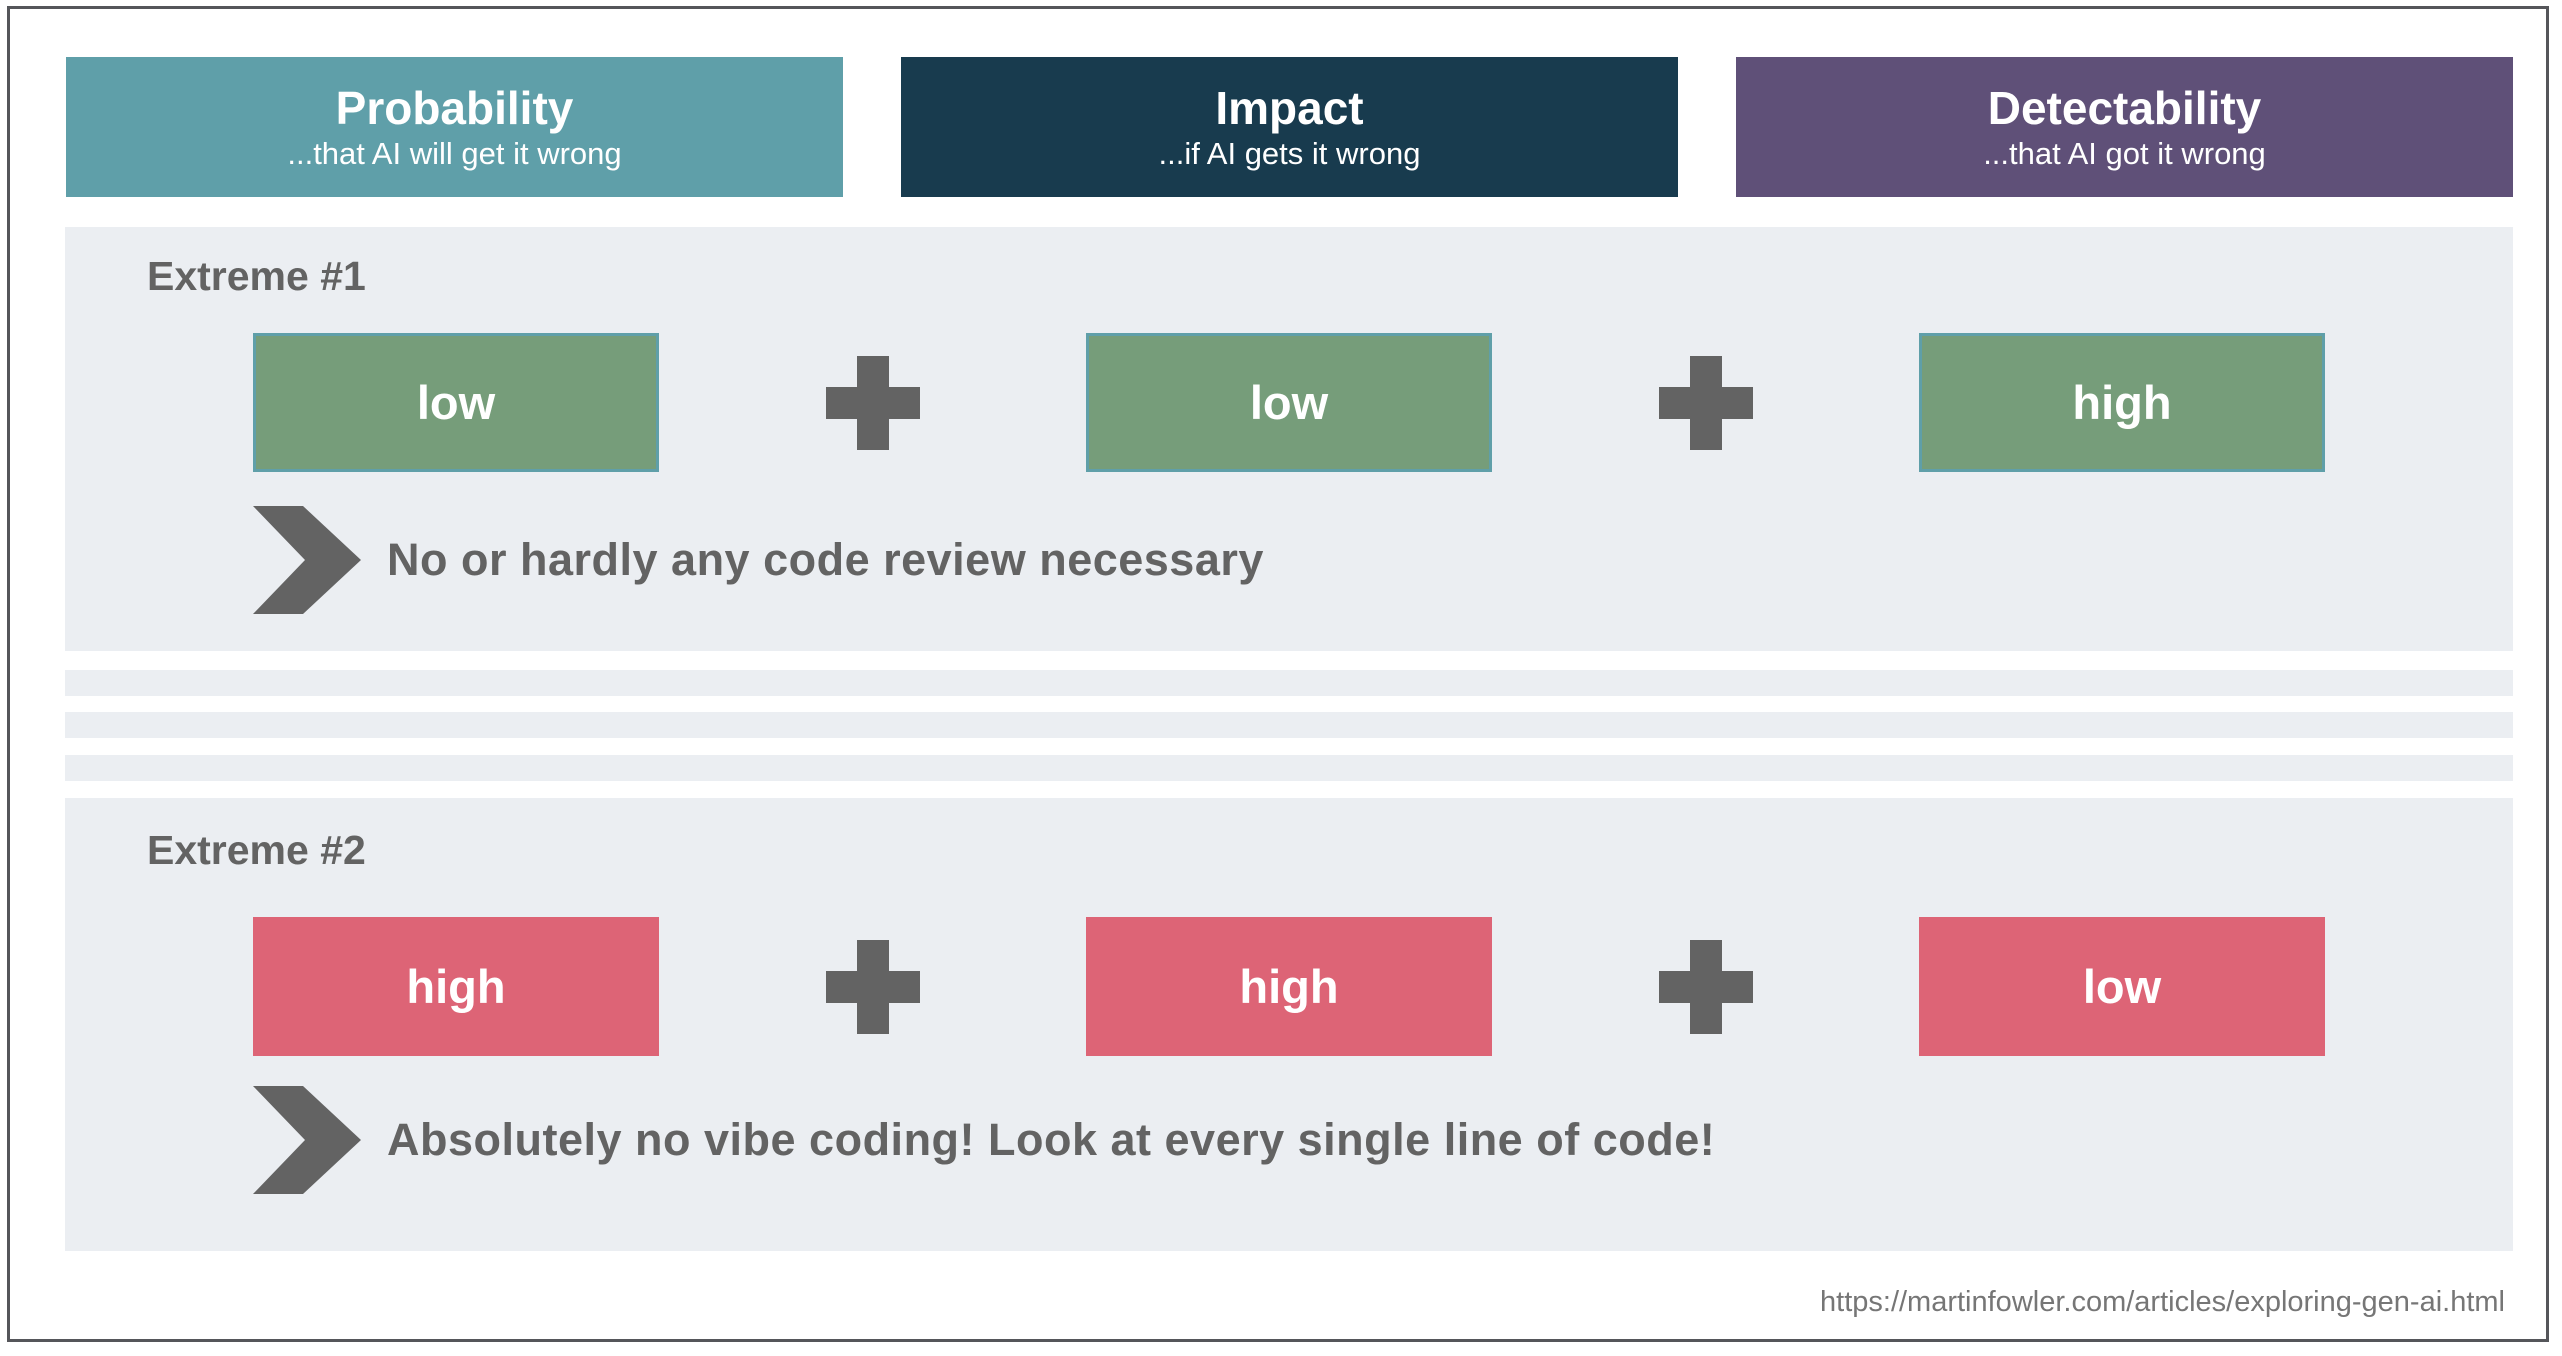 The image size is (2562, 1356). I want to click on header-impact-title: Impact, so click(1289, 107).